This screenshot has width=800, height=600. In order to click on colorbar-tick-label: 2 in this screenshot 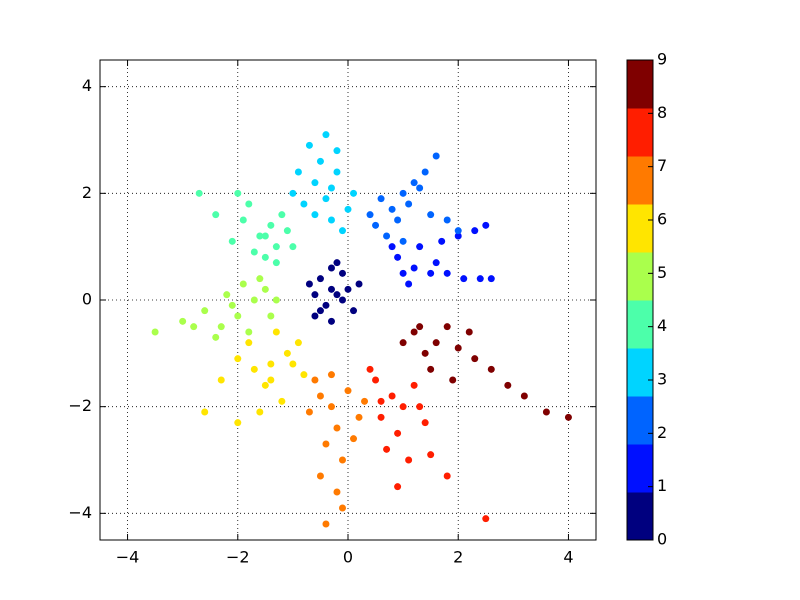, I will do `click(662, 432)`.